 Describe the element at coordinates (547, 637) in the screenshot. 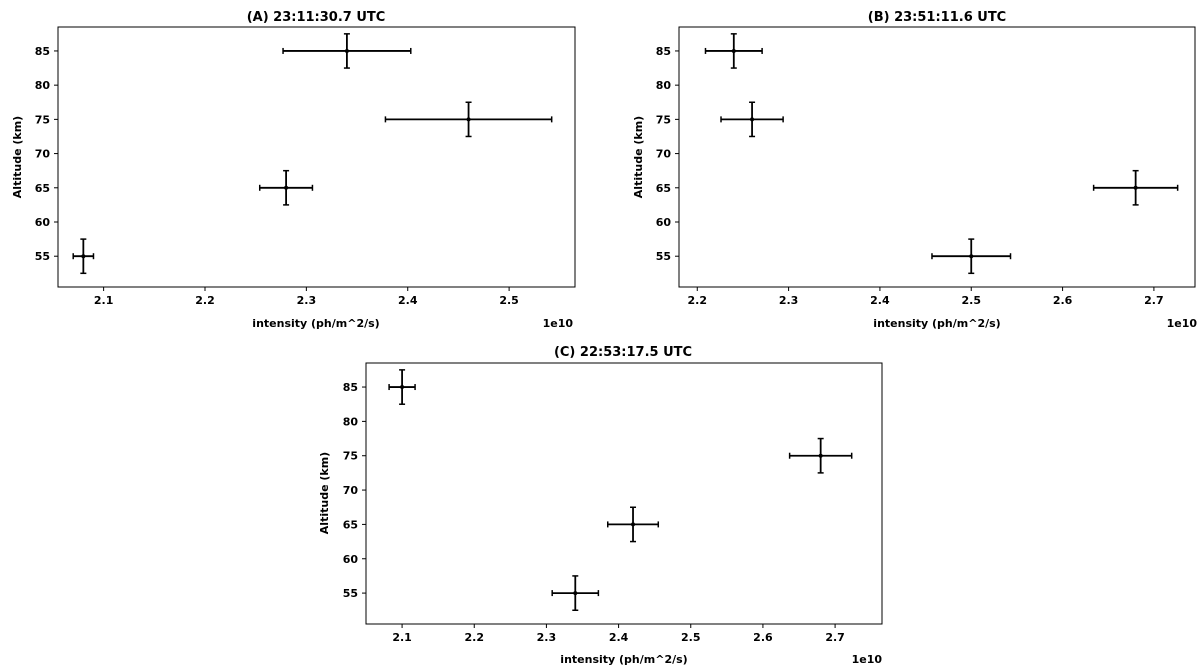

I see `panel-c-x-tick-label: 2.3` at that location.